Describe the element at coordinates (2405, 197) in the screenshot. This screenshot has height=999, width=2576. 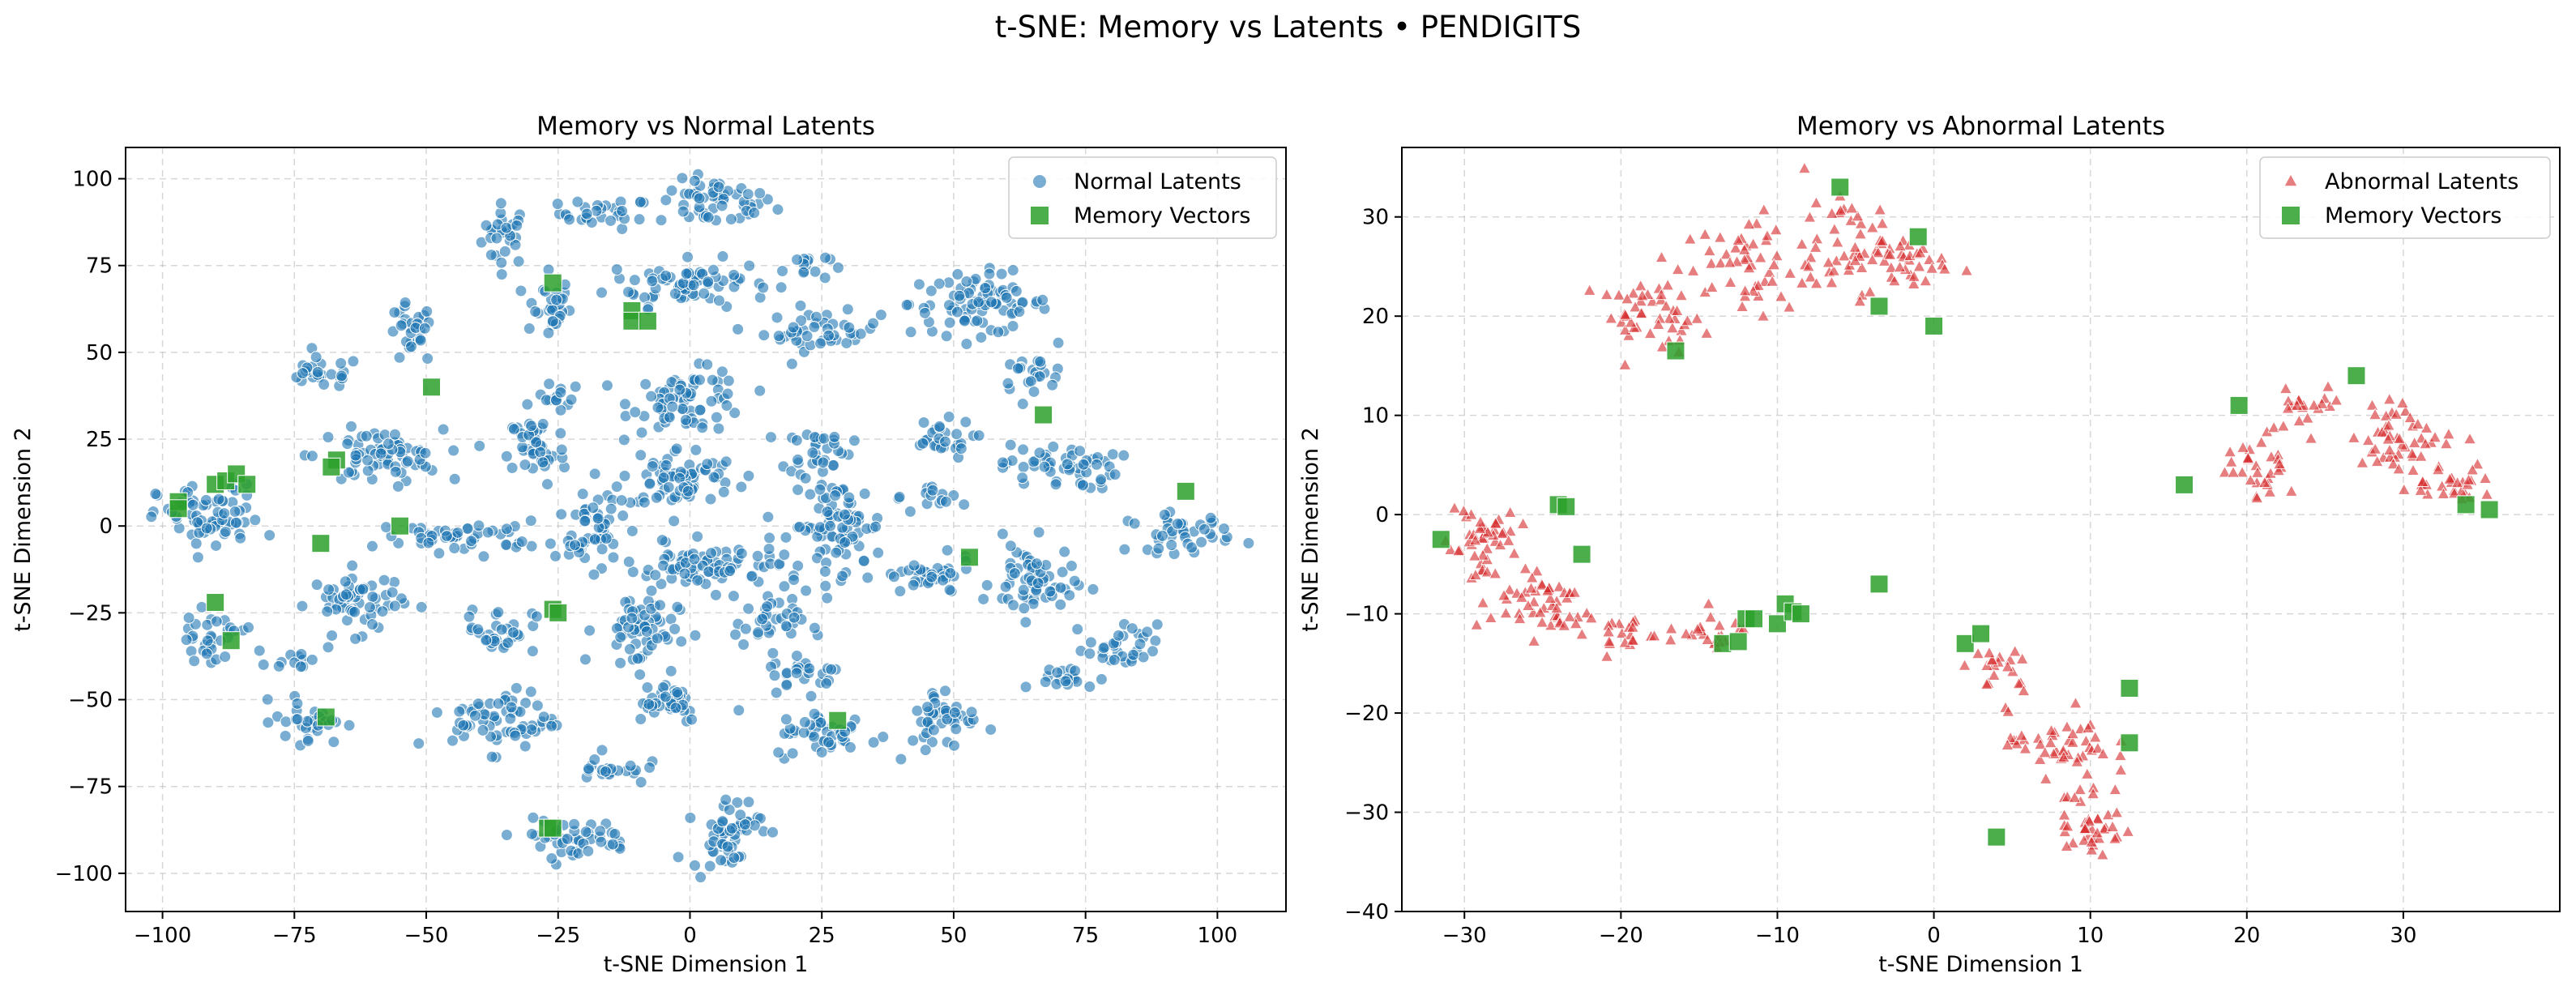
I see `legend: Abnormal Latents Memory Vectors` at that location.